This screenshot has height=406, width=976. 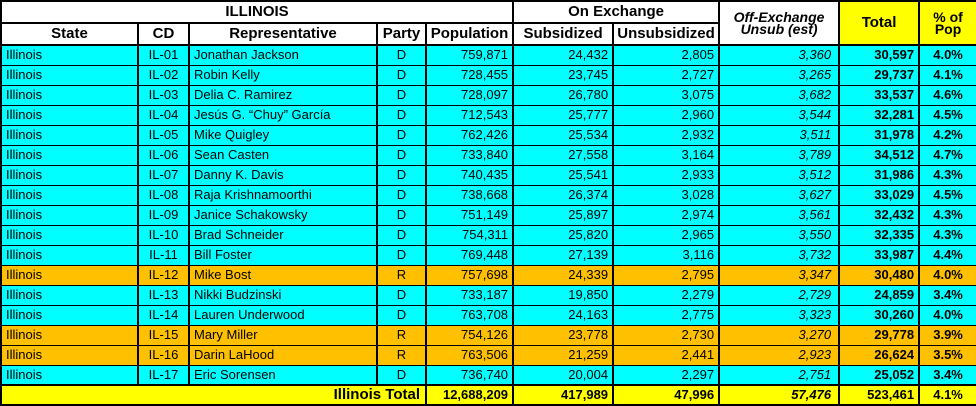 I want to click on cell-total: 31,978, so click(x=879, y=135).